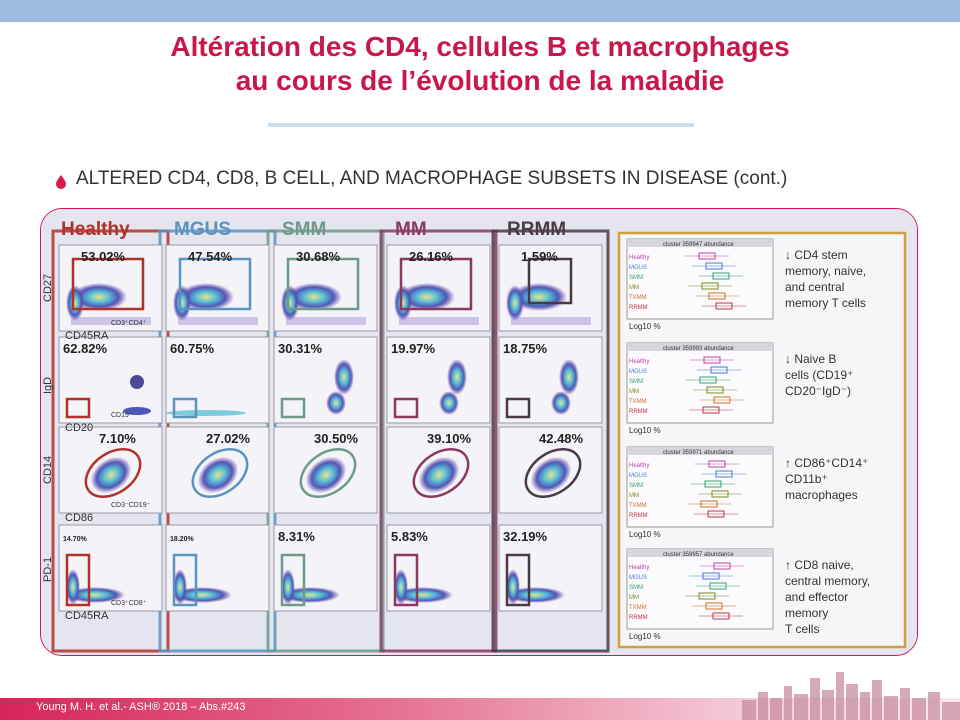 The height and width of the screenshot is (720, 960). I want to click on axis-label-x: CD86, so click(79, 518).